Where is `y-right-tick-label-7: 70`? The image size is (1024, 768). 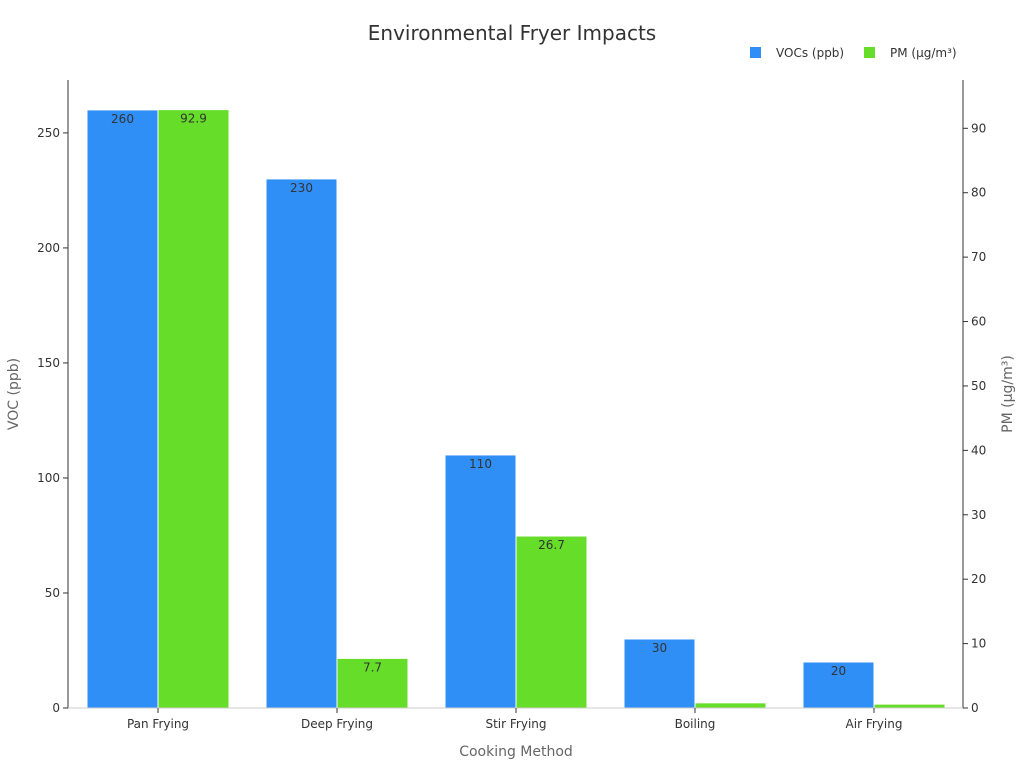 y-right-tick-label-7: 70 is located at coordinates (978, 257).